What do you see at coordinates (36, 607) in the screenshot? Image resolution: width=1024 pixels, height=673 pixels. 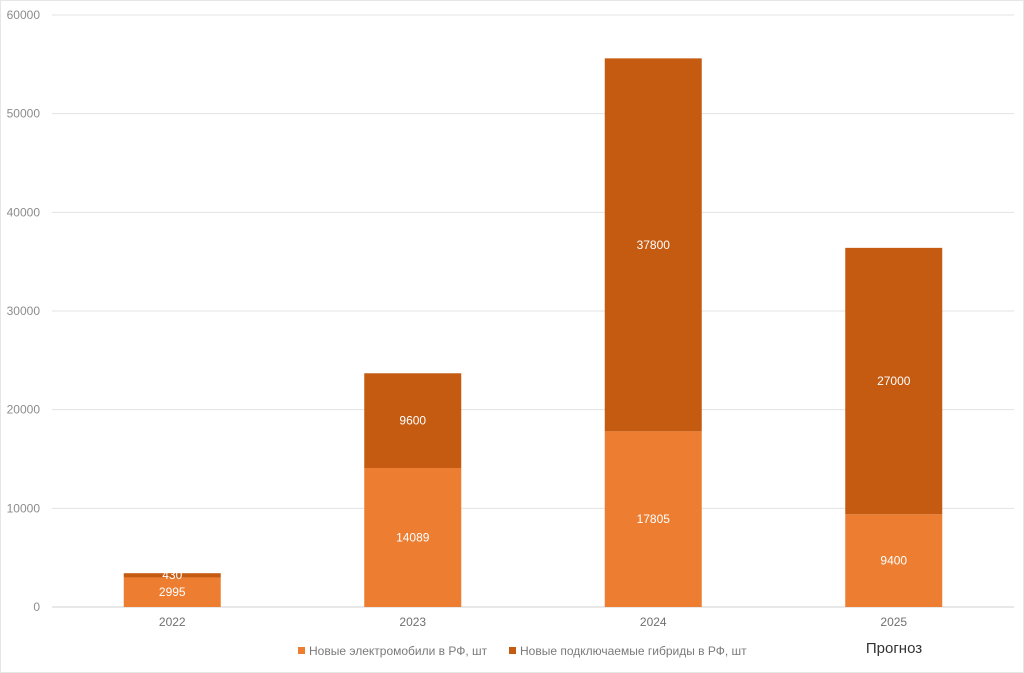 I see `y-tick-label: 0` at bounding box center [36, 607].